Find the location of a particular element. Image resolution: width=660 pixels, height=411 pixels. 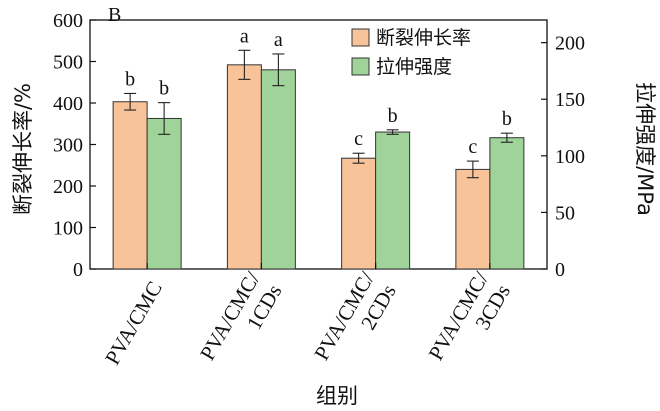

left-axis-title: 断裂伸长率/% is located at coordinates (23, 149).